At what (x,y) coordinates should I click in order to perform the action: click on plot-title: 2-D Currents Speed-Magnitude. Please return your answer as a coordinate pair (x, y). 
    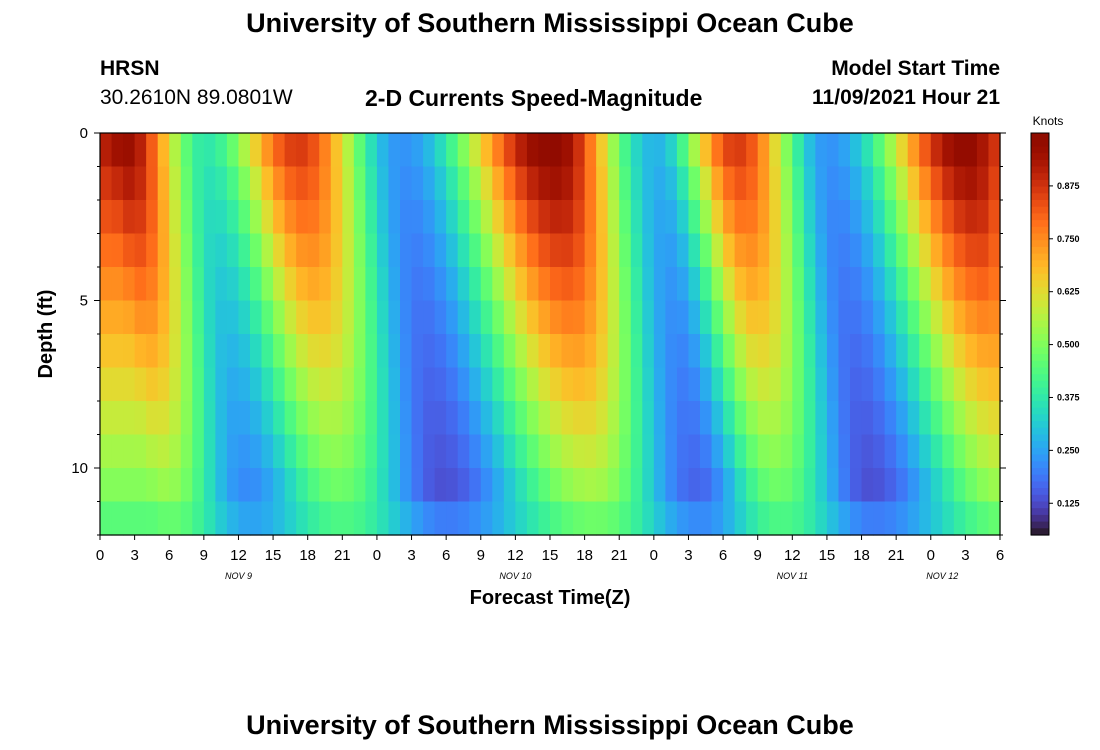
    Looking at the image, I should click on (534, 98).